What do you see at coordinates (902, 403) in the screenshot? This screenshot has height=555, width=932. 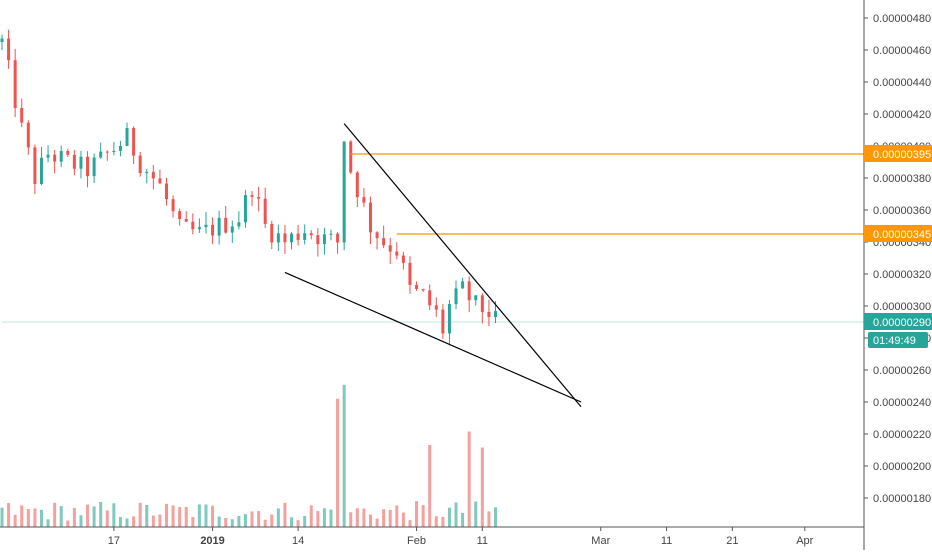 I see `price-tick-label: 0.00000240` at bounding box center [902, 403].